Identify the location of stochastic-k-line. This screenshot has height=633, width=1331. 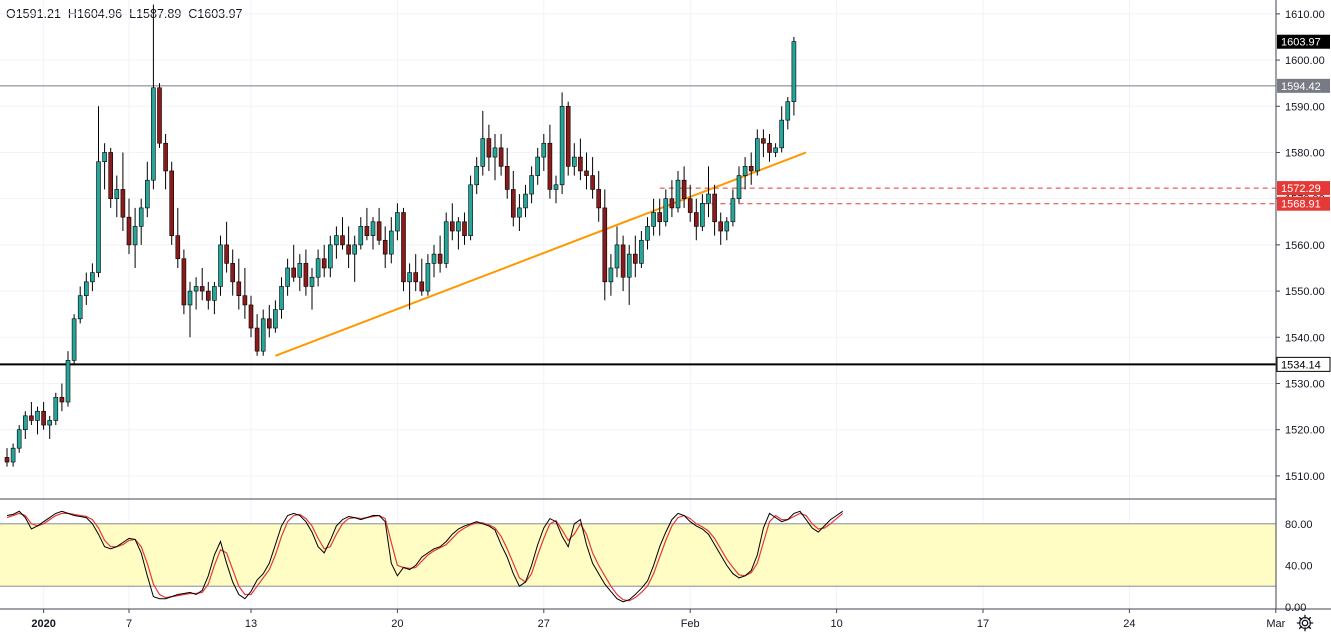
(424, 556).